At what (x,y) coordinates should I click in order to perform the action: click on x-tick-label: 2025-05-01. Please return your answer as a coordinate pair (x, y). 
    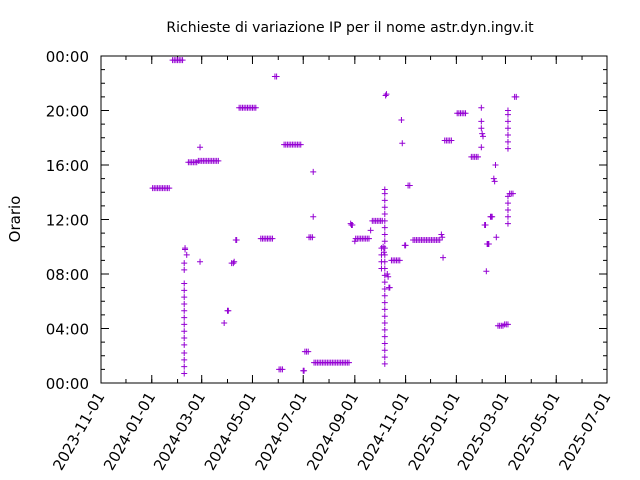
    Looking at the image, I should click on (534, 431).